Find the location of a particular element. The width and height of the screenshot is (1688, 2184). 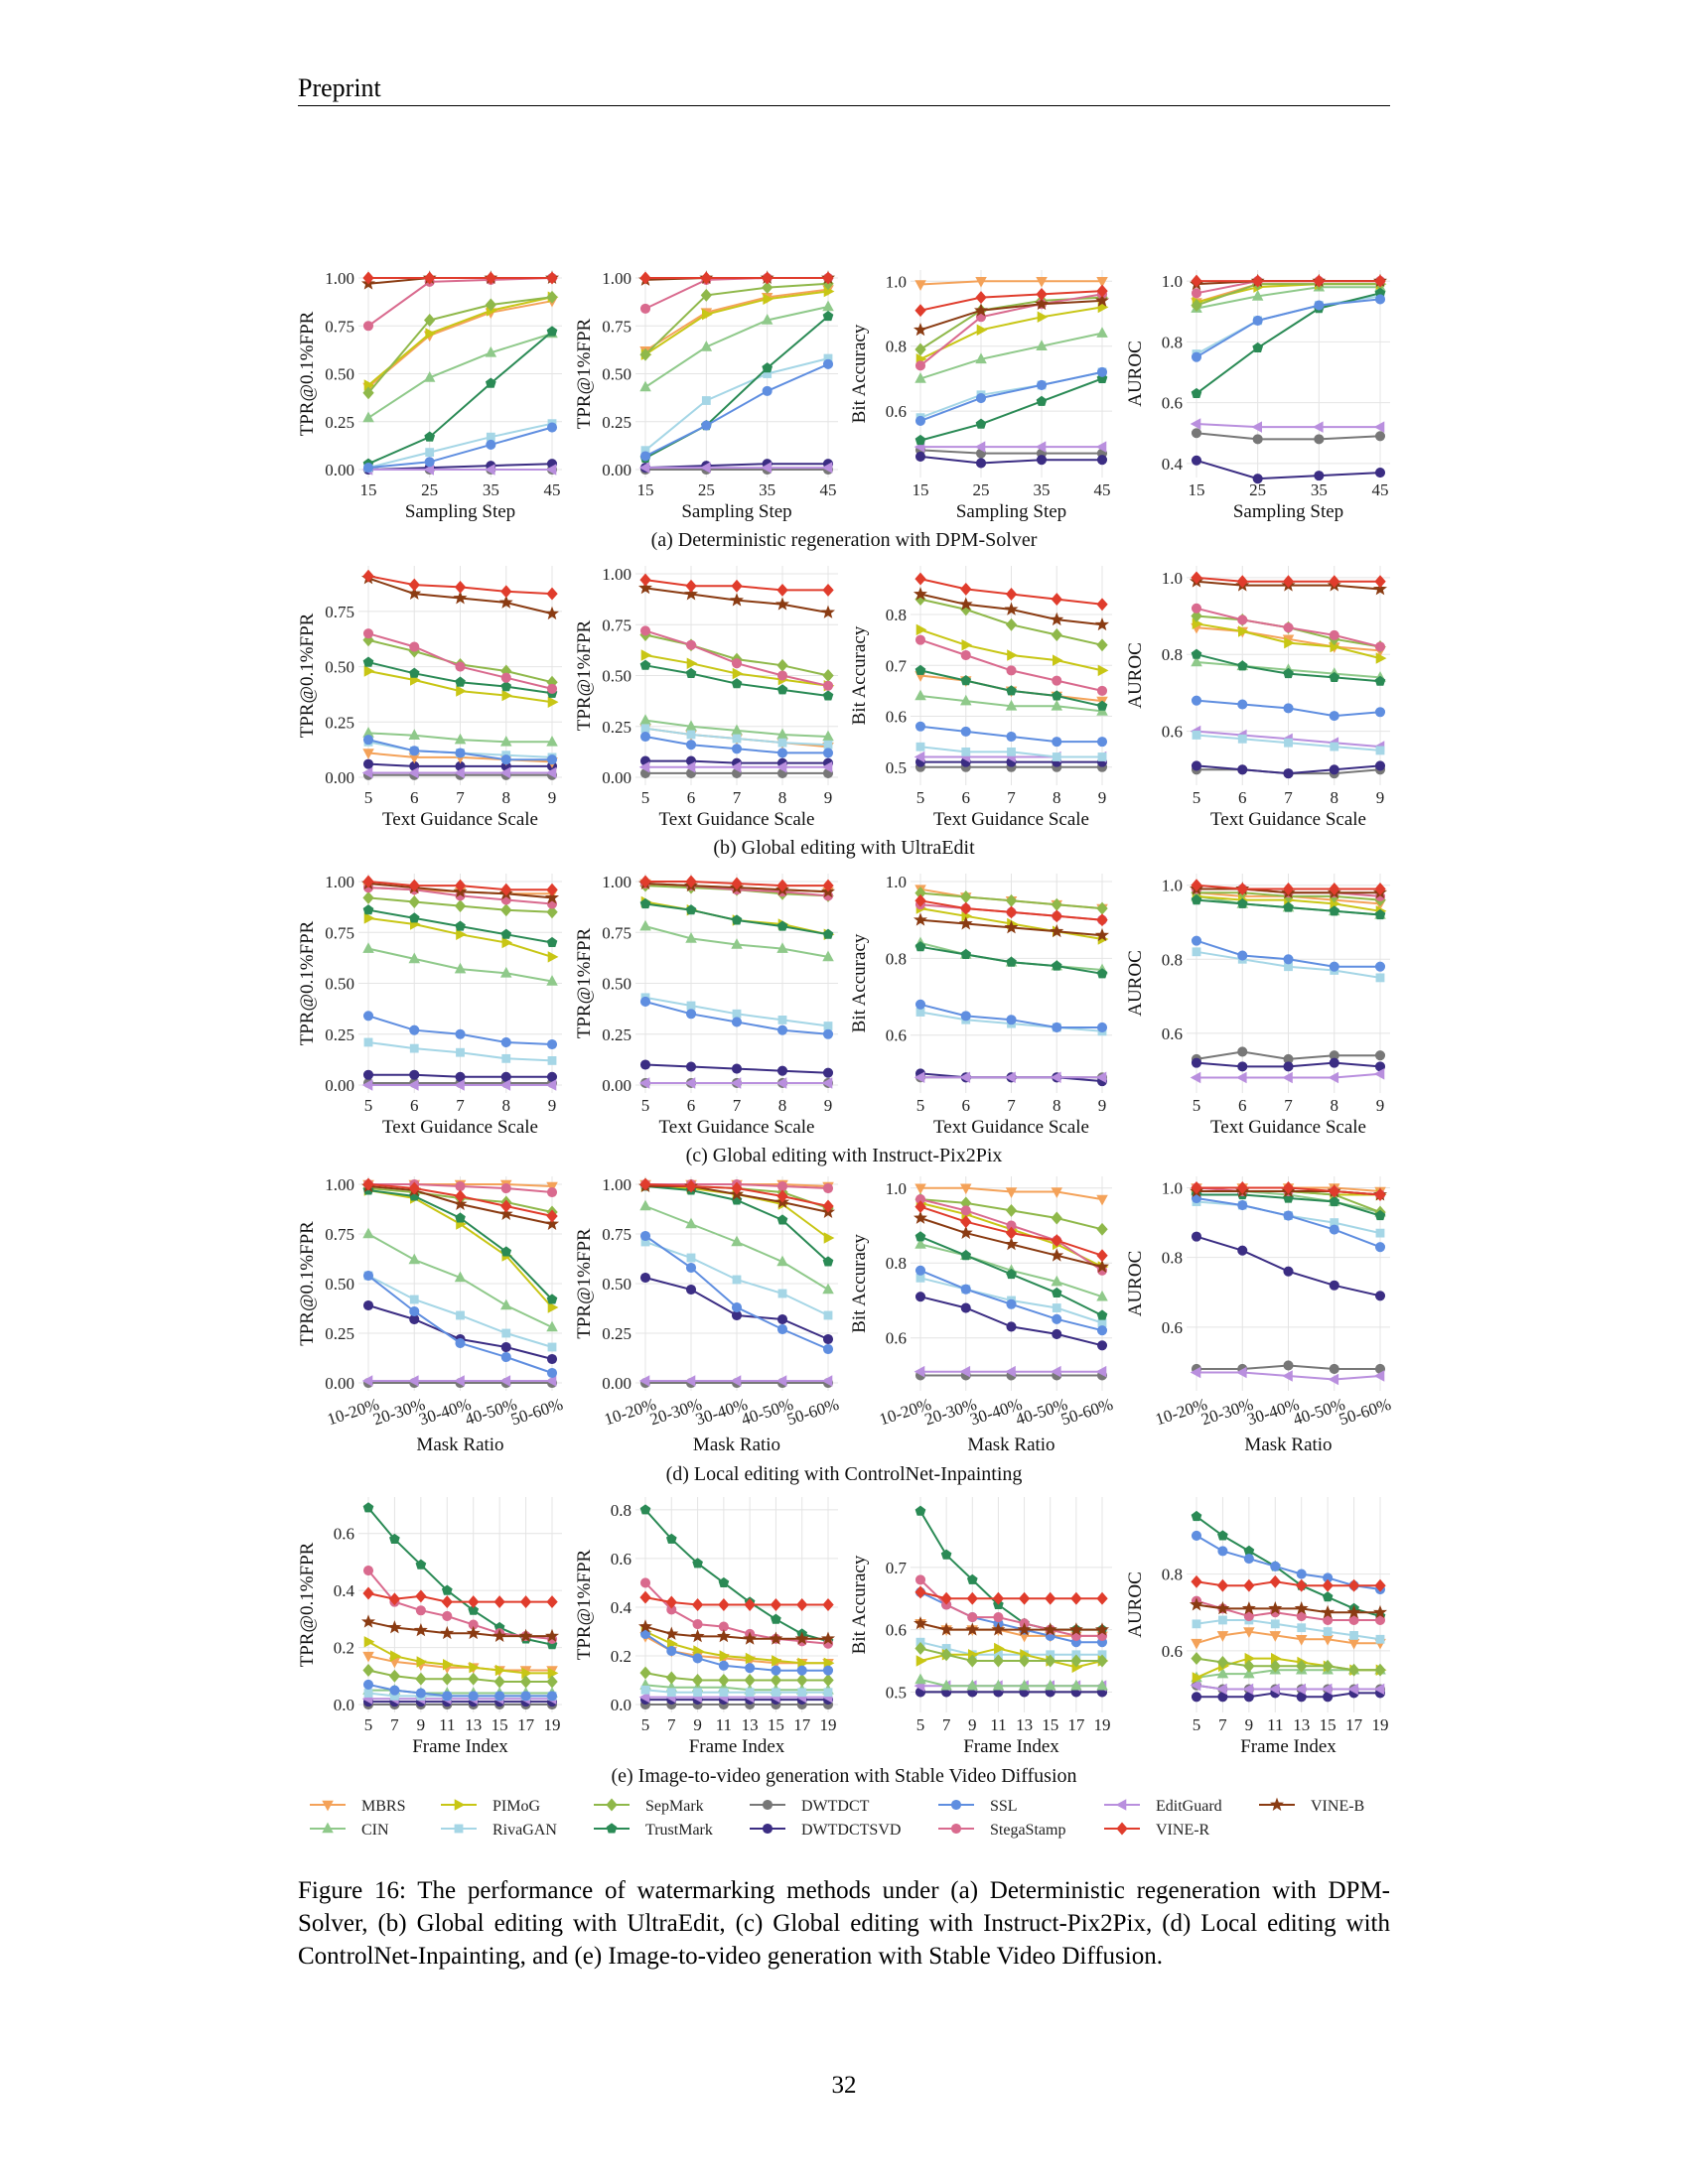

x-tick-label: 15 is located at coordinates (1197, 489).